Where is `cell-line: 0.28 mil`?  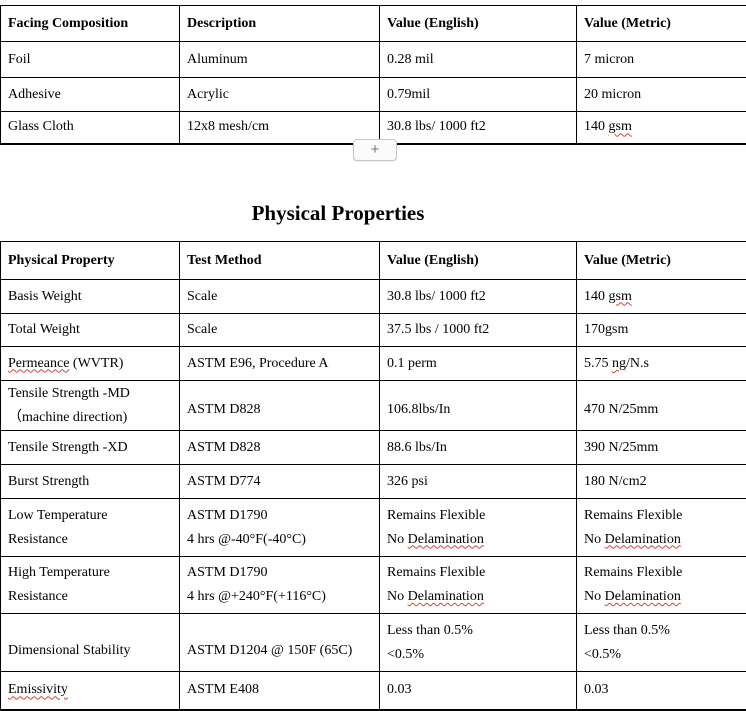 cell-line: 0.28 mil is located at coordinates (479, 60).